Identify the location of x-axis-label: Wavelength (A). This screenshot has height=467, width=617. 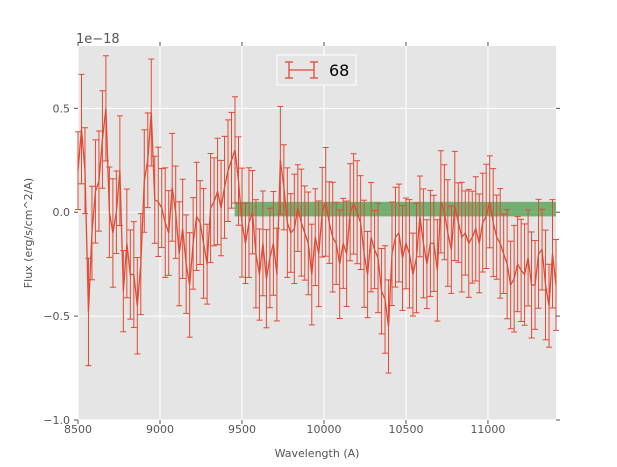
(317, 453).